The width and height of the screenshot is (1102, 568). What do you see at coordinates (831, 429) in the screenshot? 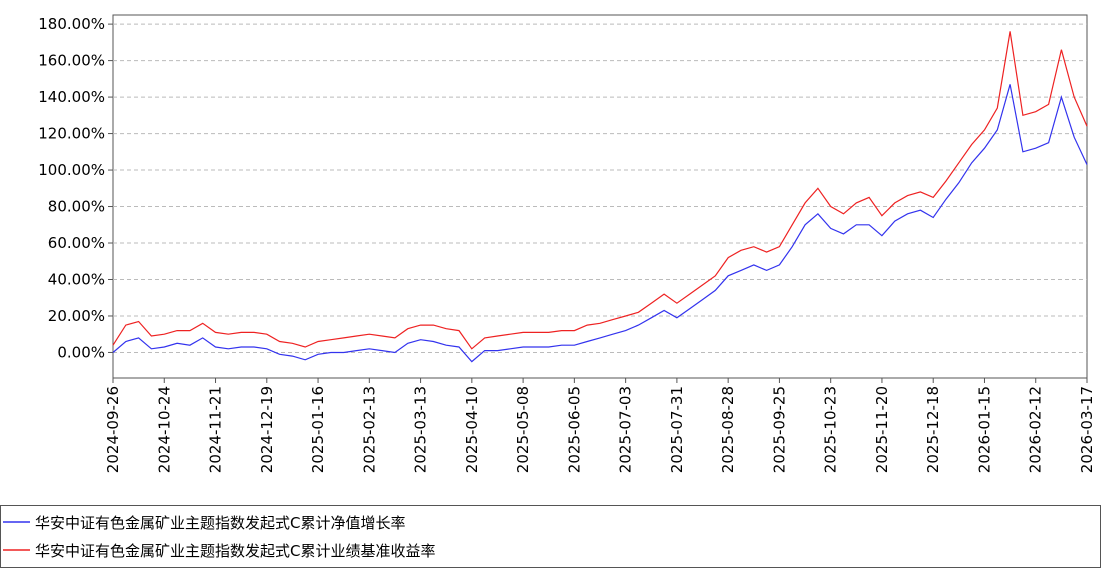
I see `x-tick-label: 2025-10-23` at bounding box center [831, 429].